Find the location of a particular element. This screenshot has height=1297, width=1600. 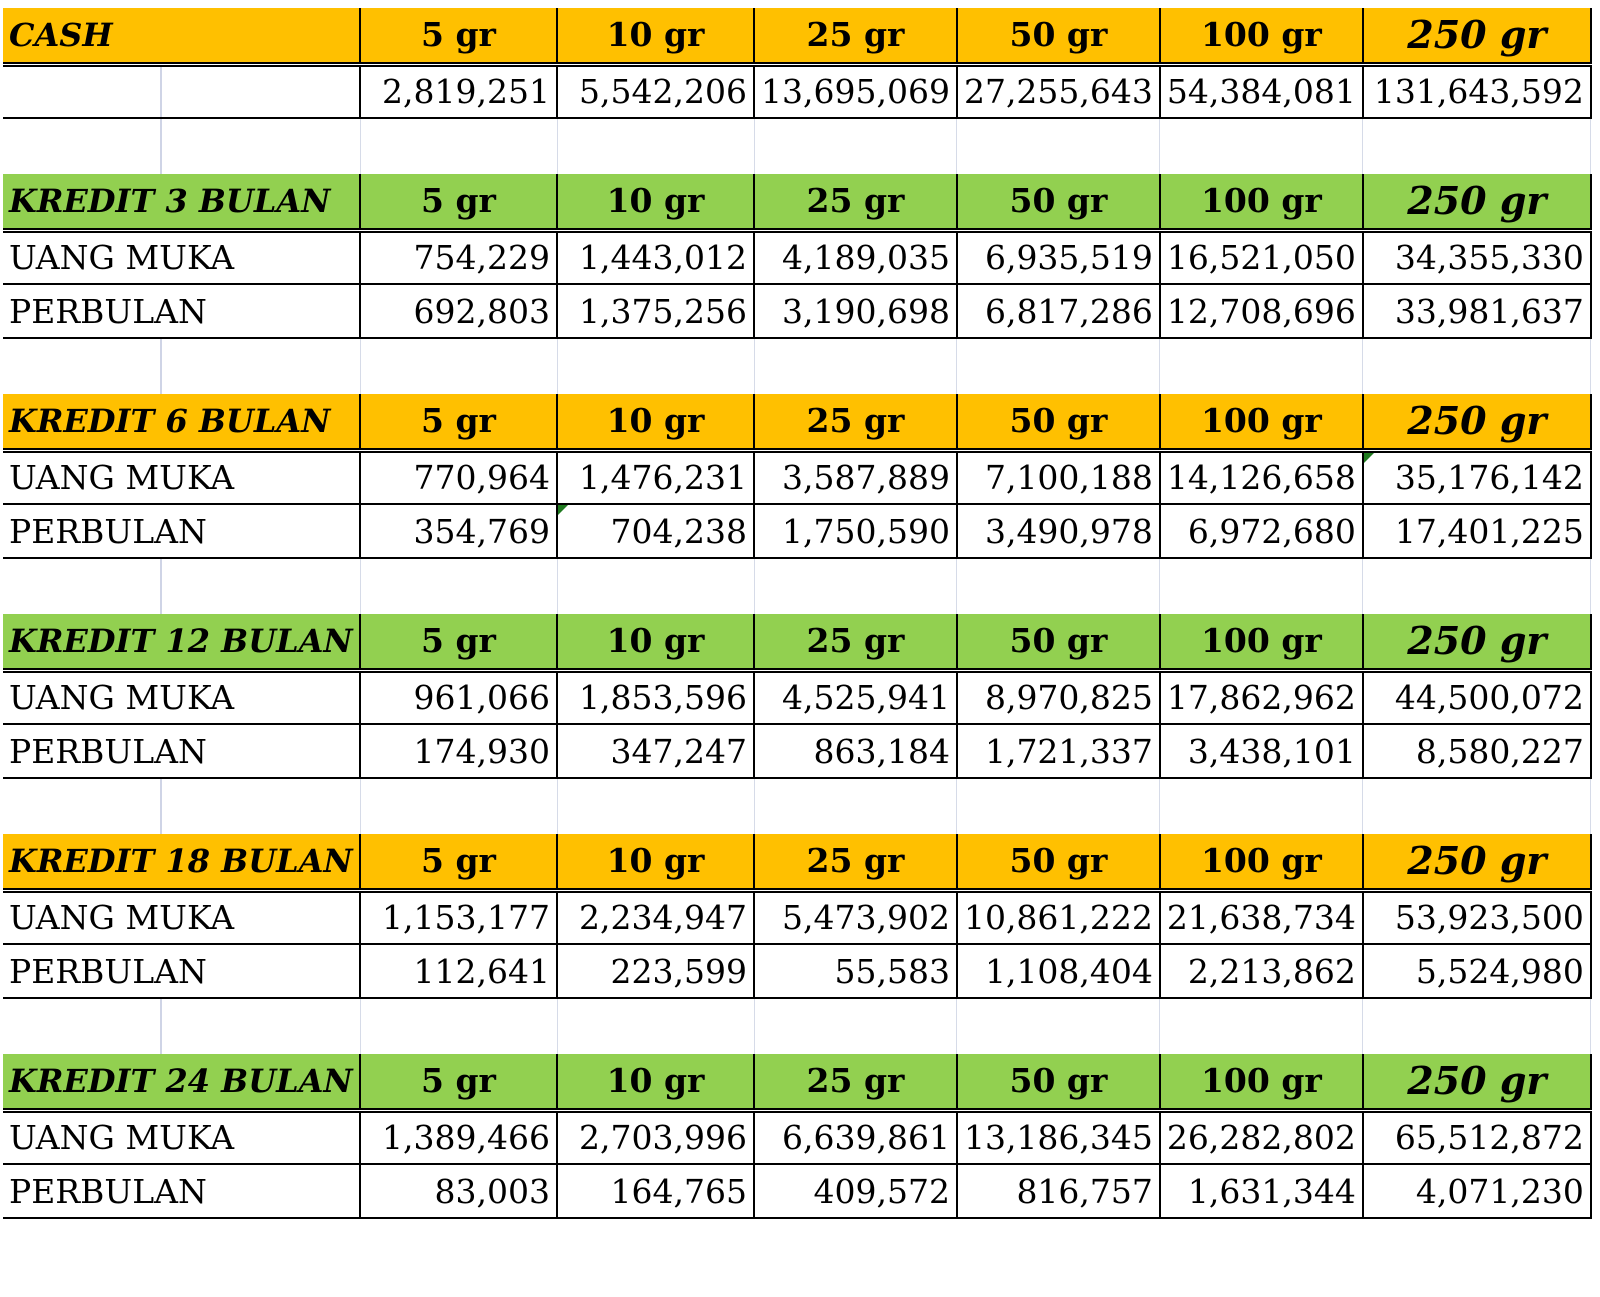

value-cell: 12,708,696 is located at coordinates (1261, 311).